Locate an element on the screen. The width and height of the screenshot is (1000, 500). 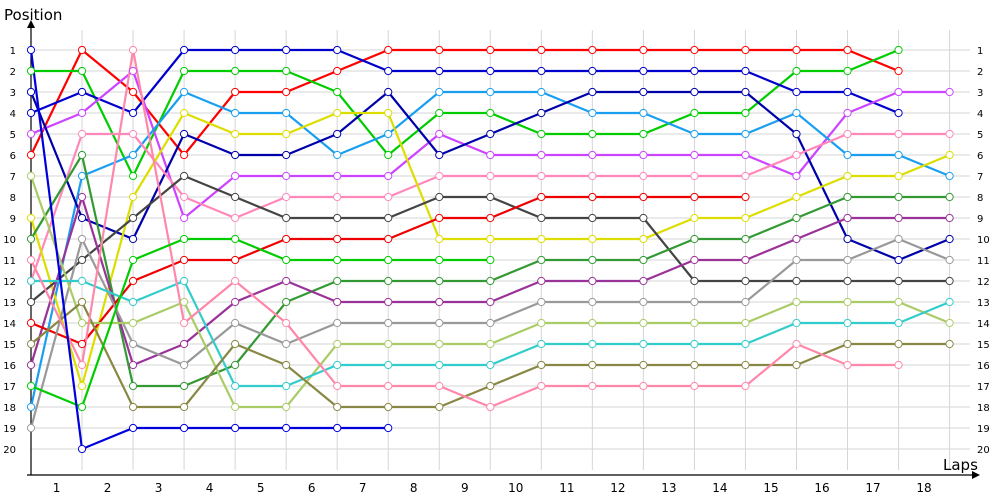
y-tick-label-left: 17 is located at coordinates (9, 387).